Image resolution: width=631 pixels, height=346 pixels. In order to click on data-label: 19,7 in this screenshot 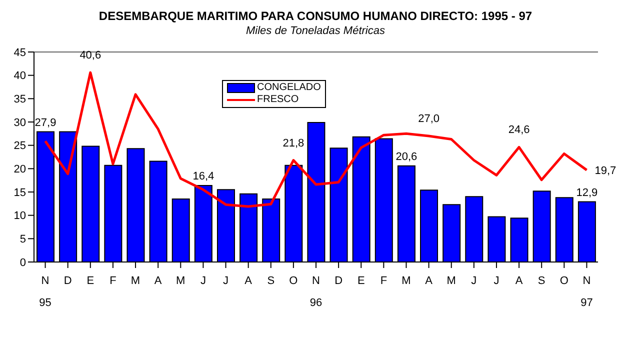, I will do `click(605, 171)`.